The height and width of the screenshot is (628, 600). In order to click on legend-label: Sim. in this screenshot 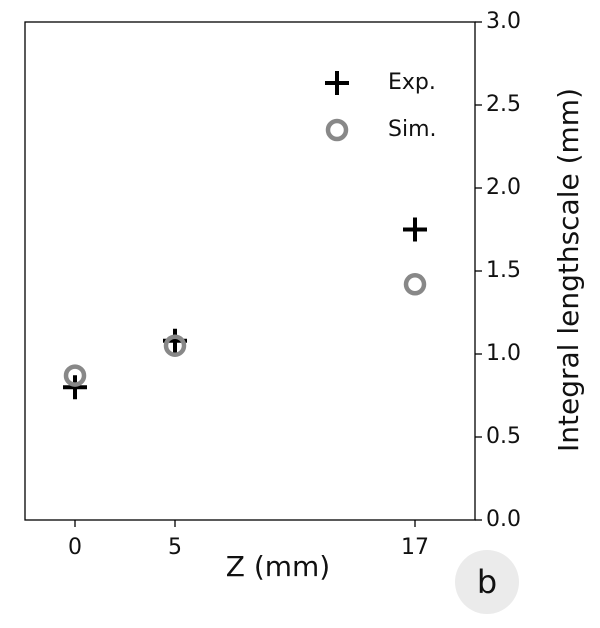, I will do `click(412, 129)`.